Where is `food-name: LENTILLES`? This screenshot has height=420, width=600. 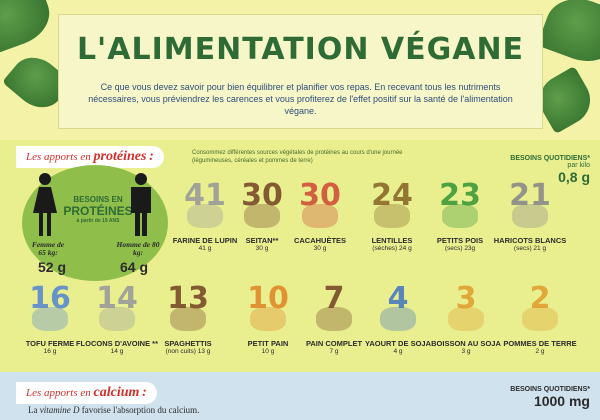 food-name: LENTILLES is located at coordinates (392, 240).